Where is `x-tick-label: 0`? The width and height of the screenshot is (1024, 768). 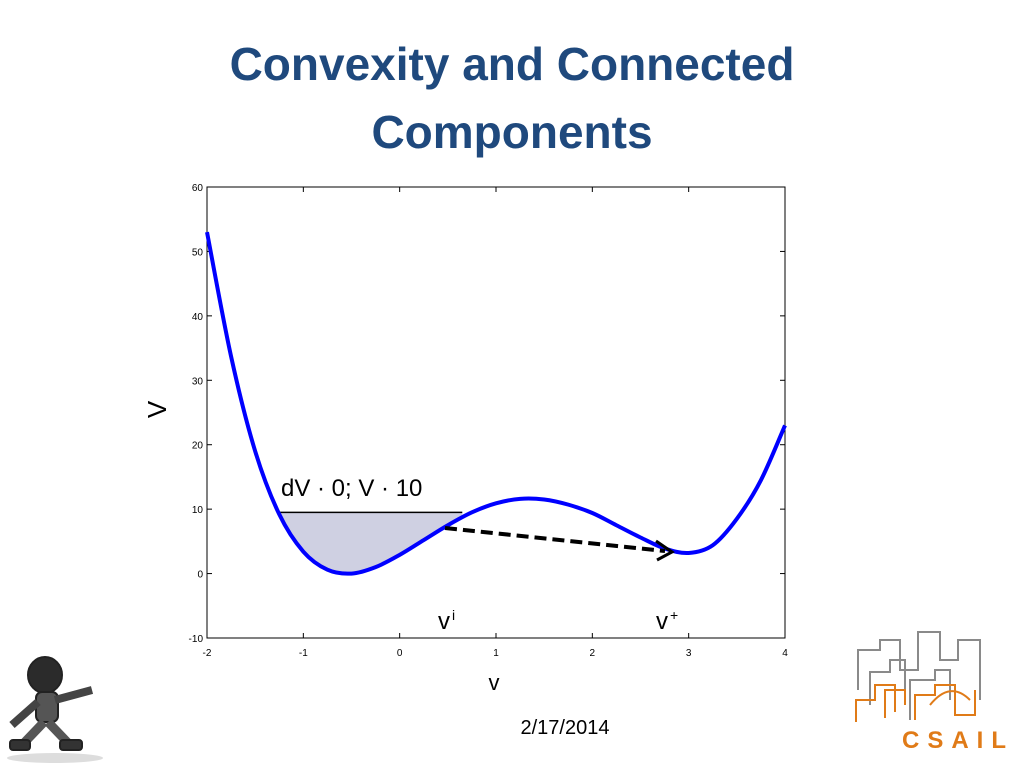
x-tick-label: 0 is located at coordinates (400, 653).